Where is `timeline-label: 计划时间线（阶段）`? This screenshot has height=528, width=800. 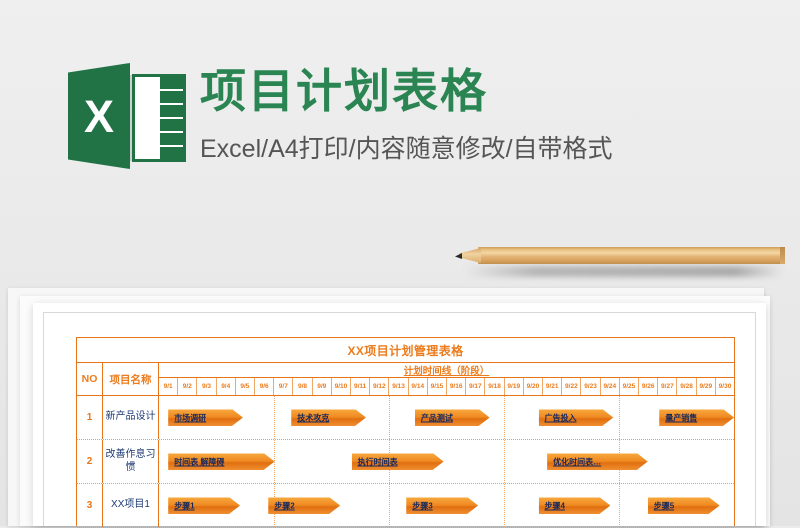 timeline-label: 计划时间线（阶段） is located at coordinates (446, 370).